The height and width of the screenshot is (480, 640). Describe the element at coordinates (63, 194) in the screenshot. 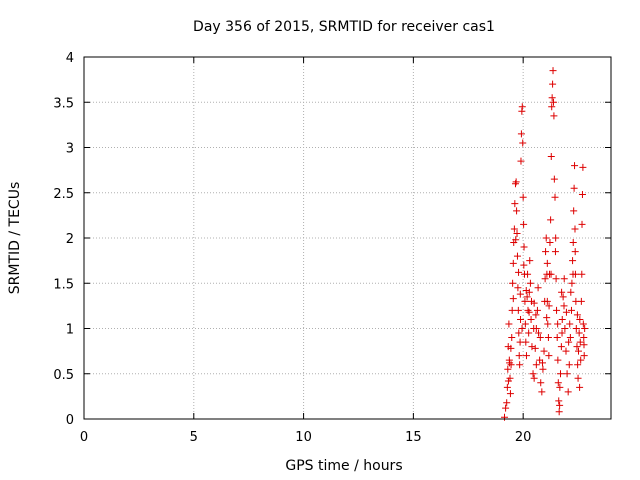

I see `y-tick-label: 2.5` at that location.